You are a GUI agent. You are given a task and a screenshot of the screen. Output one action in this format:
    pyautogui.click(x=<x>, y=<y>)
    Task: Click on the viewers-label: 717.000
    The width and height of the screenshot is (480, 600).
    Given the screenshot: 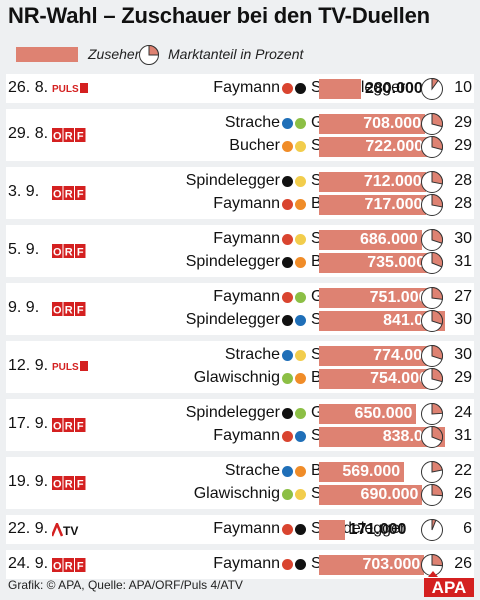 What is the action you would take?
    pyautogui.click(x=393, y=204)
    